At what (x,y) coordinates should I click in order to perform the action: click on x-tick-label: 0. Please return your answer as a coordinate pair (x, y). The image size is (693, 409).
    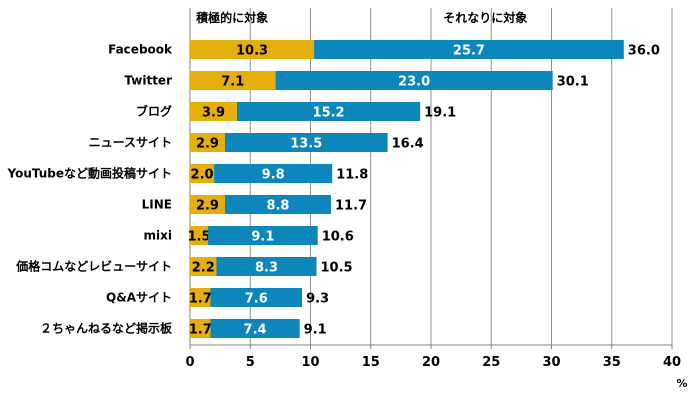
    Looking at the image, I should click on (189, 362).